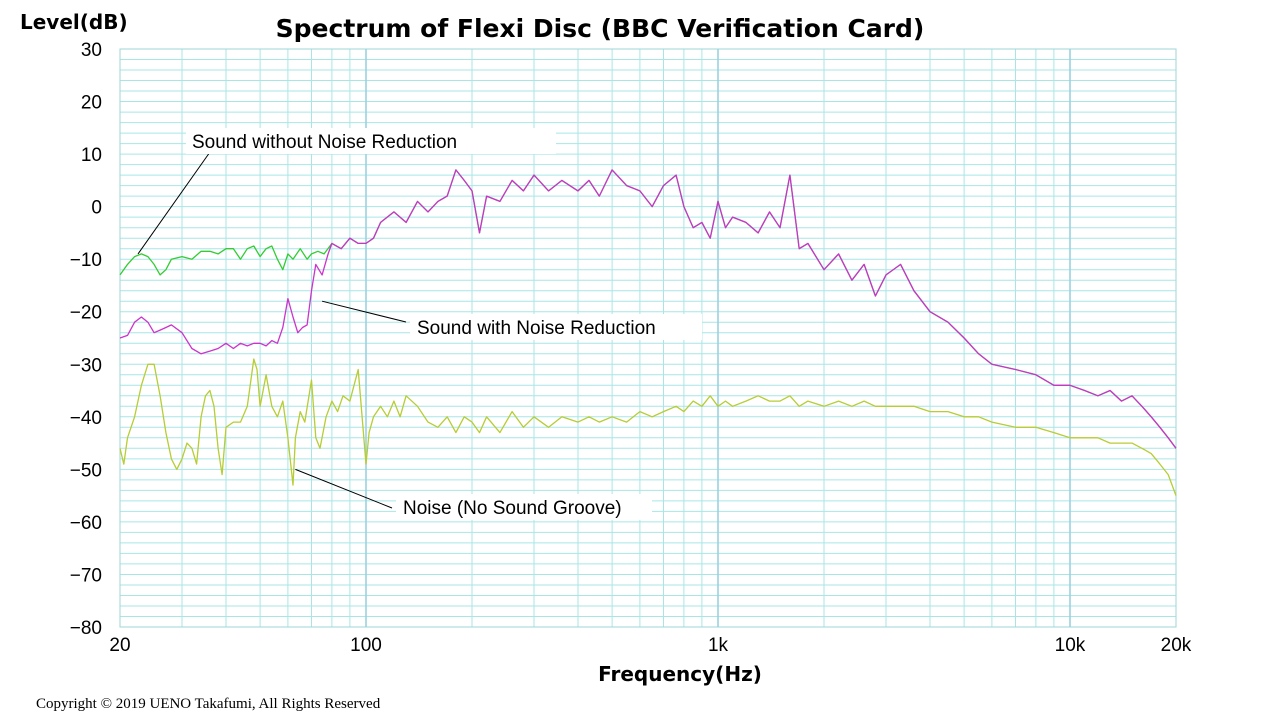 The image size is (1280, 720). What do you see at coordinates (680, 674) in the screenshot?
I see `x-axis-title: Frequency(Hz)` at bounding box center [680, 674].